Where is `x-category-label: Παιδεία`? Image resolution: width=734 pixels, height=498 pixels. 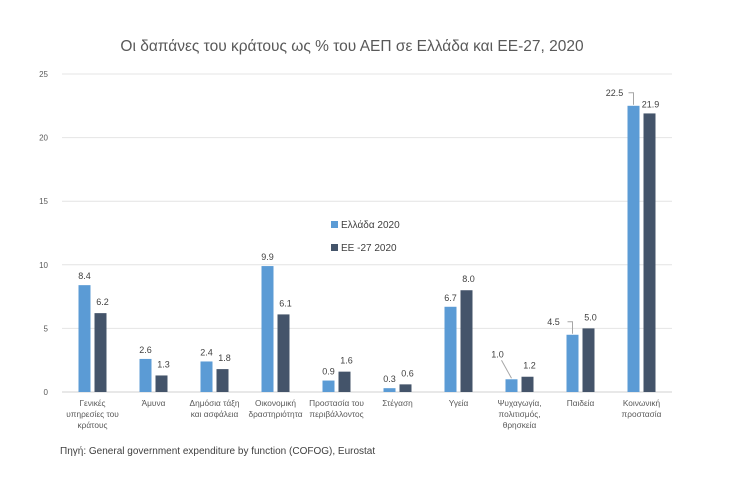 x-category-label: Παιδεία is located at coordinates (581, 403).